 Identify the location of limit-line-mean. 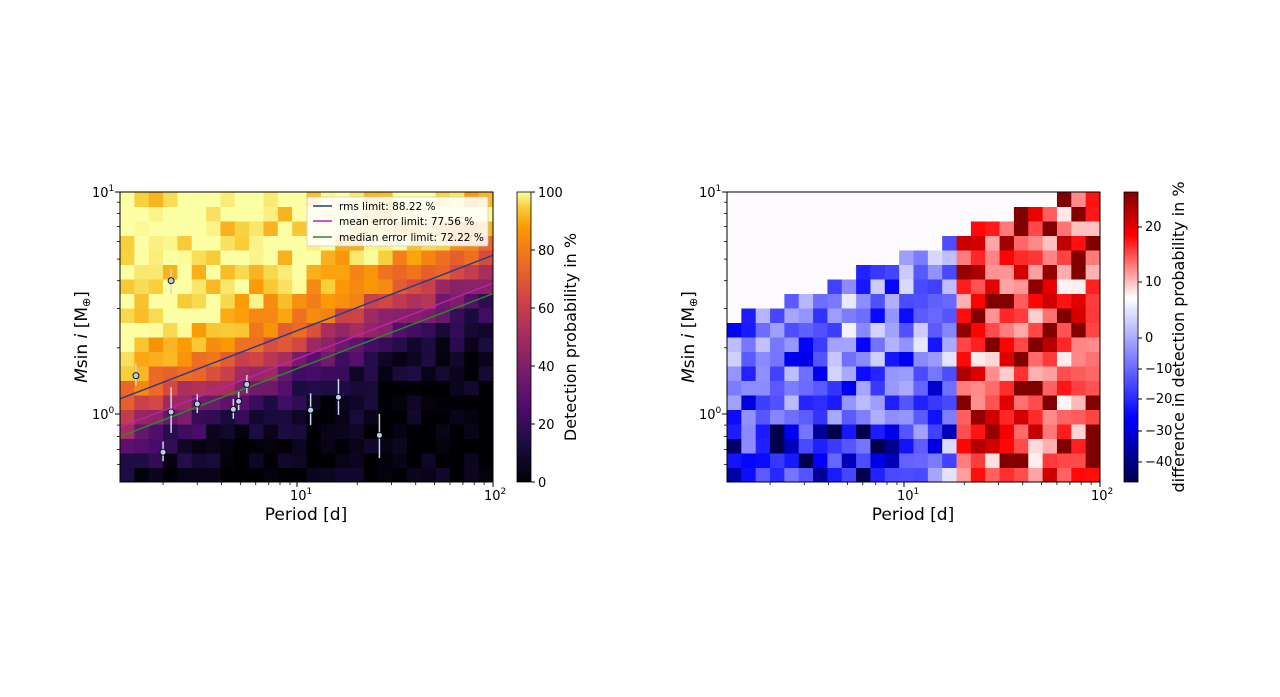
(306, 355).